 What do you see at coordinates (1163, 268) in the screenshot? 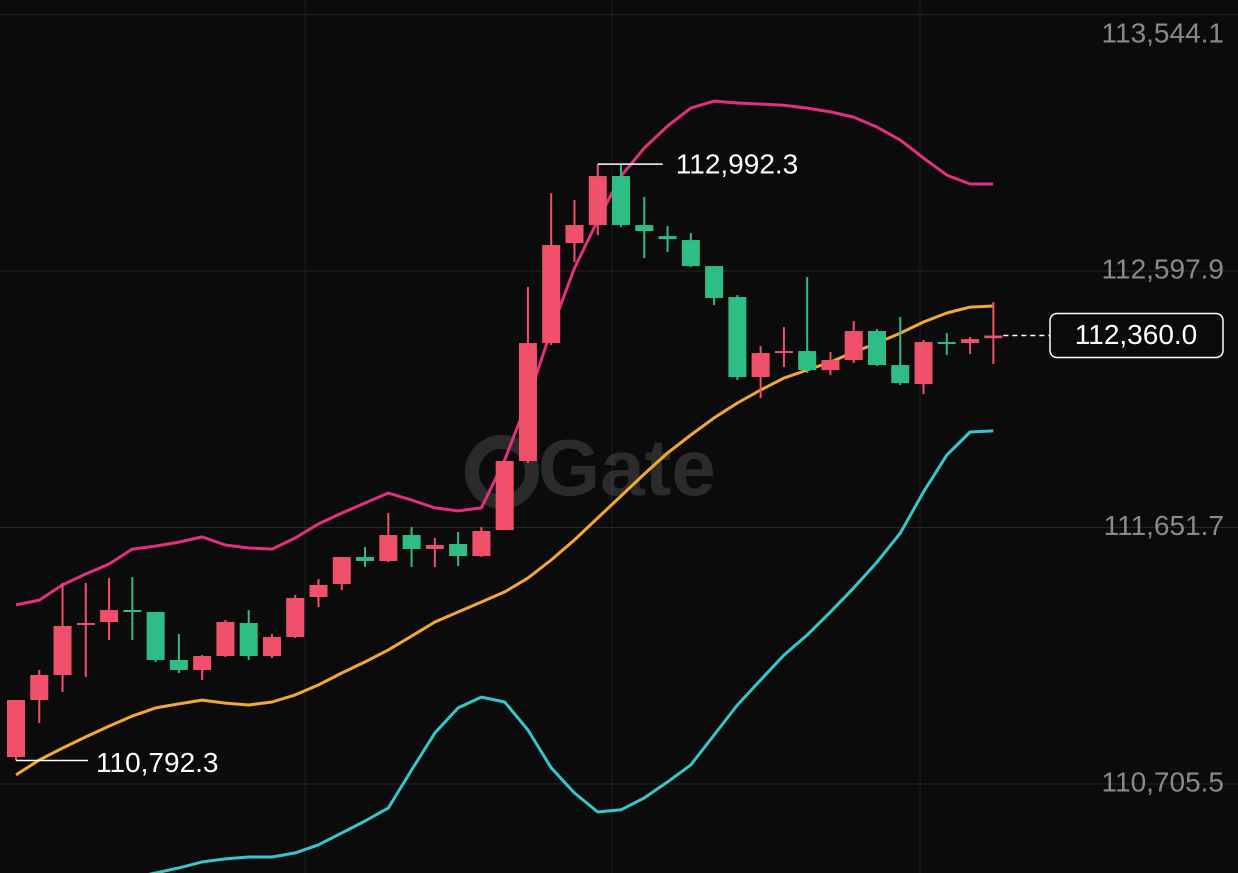
I see `y-tick-label: 112,597.9` at bounding box center [1163, 268].